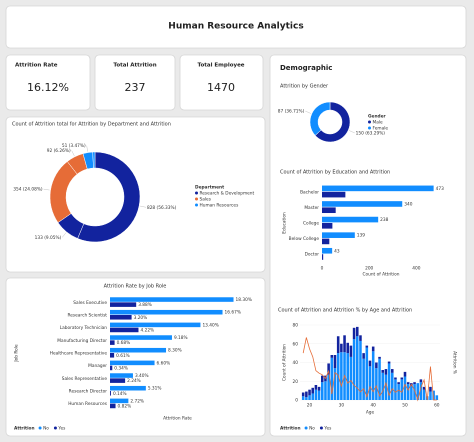 Image resolution: width=474 pixels, height=442 pixels. I want to click on x-tick-label: 40, so click(373, 406).